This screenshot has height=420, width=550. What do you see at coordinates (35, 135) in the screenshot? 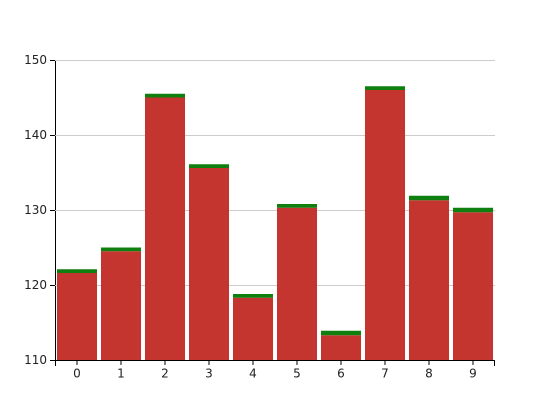
I see `y-tick-label: 140` at bounding box center [35, 135].